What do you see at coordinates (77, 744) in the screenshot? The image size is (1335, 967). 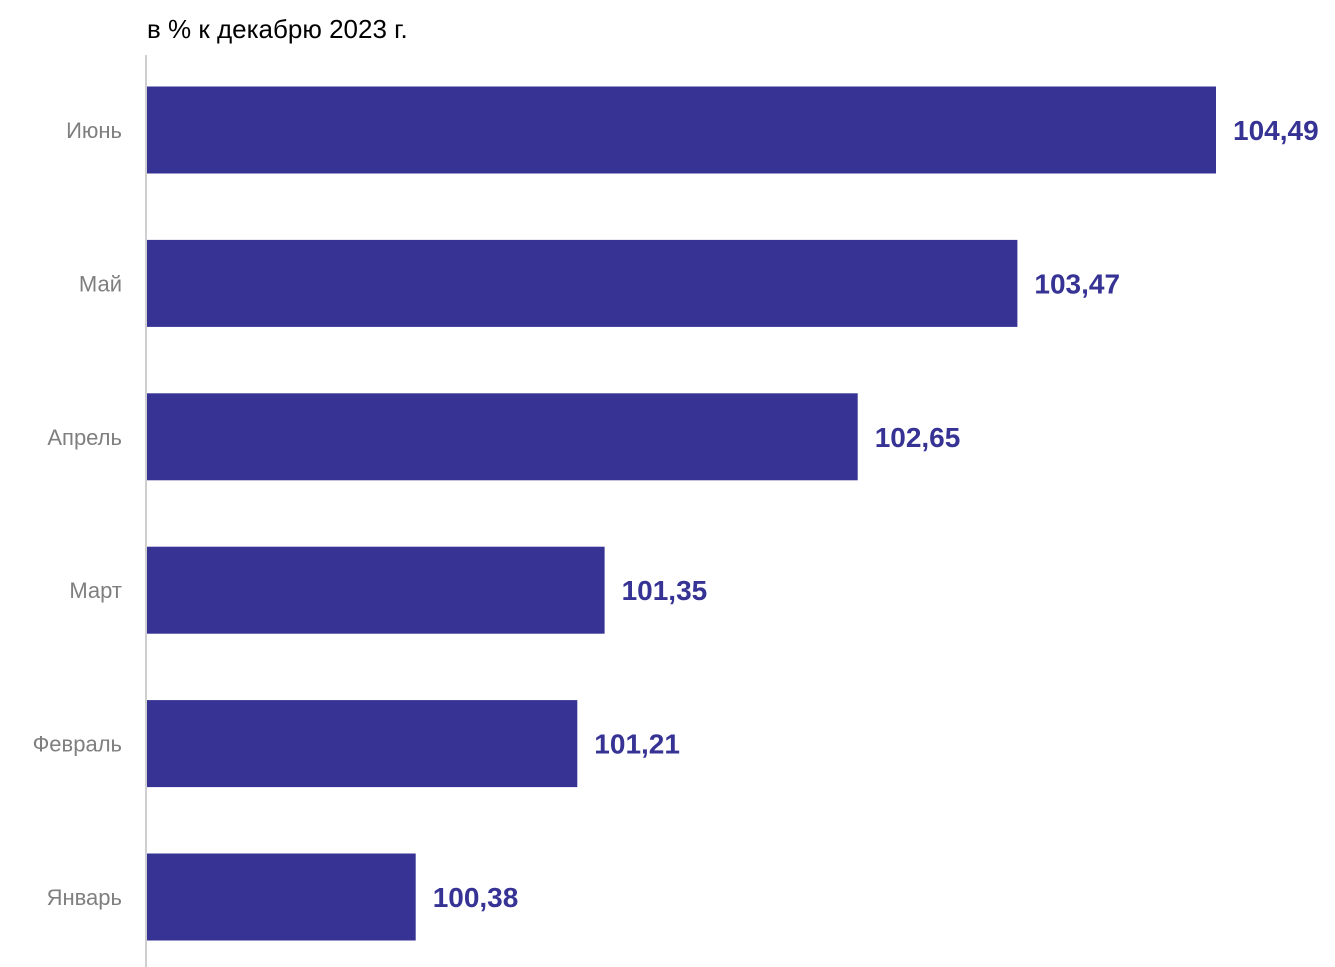 I see `category-label-4: Февраль` at bounding box center [77, 744].